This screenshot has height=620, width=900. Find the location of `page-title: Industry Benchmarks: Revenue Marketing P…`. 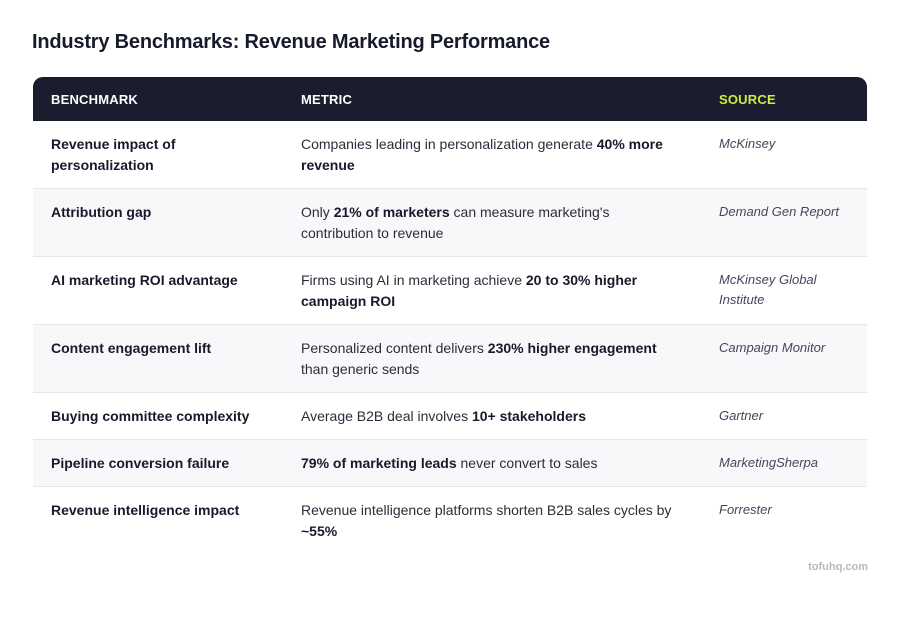

page-title: Industry Benchmarks: Revenue Marketing P… is located at coordinates (291, 42).